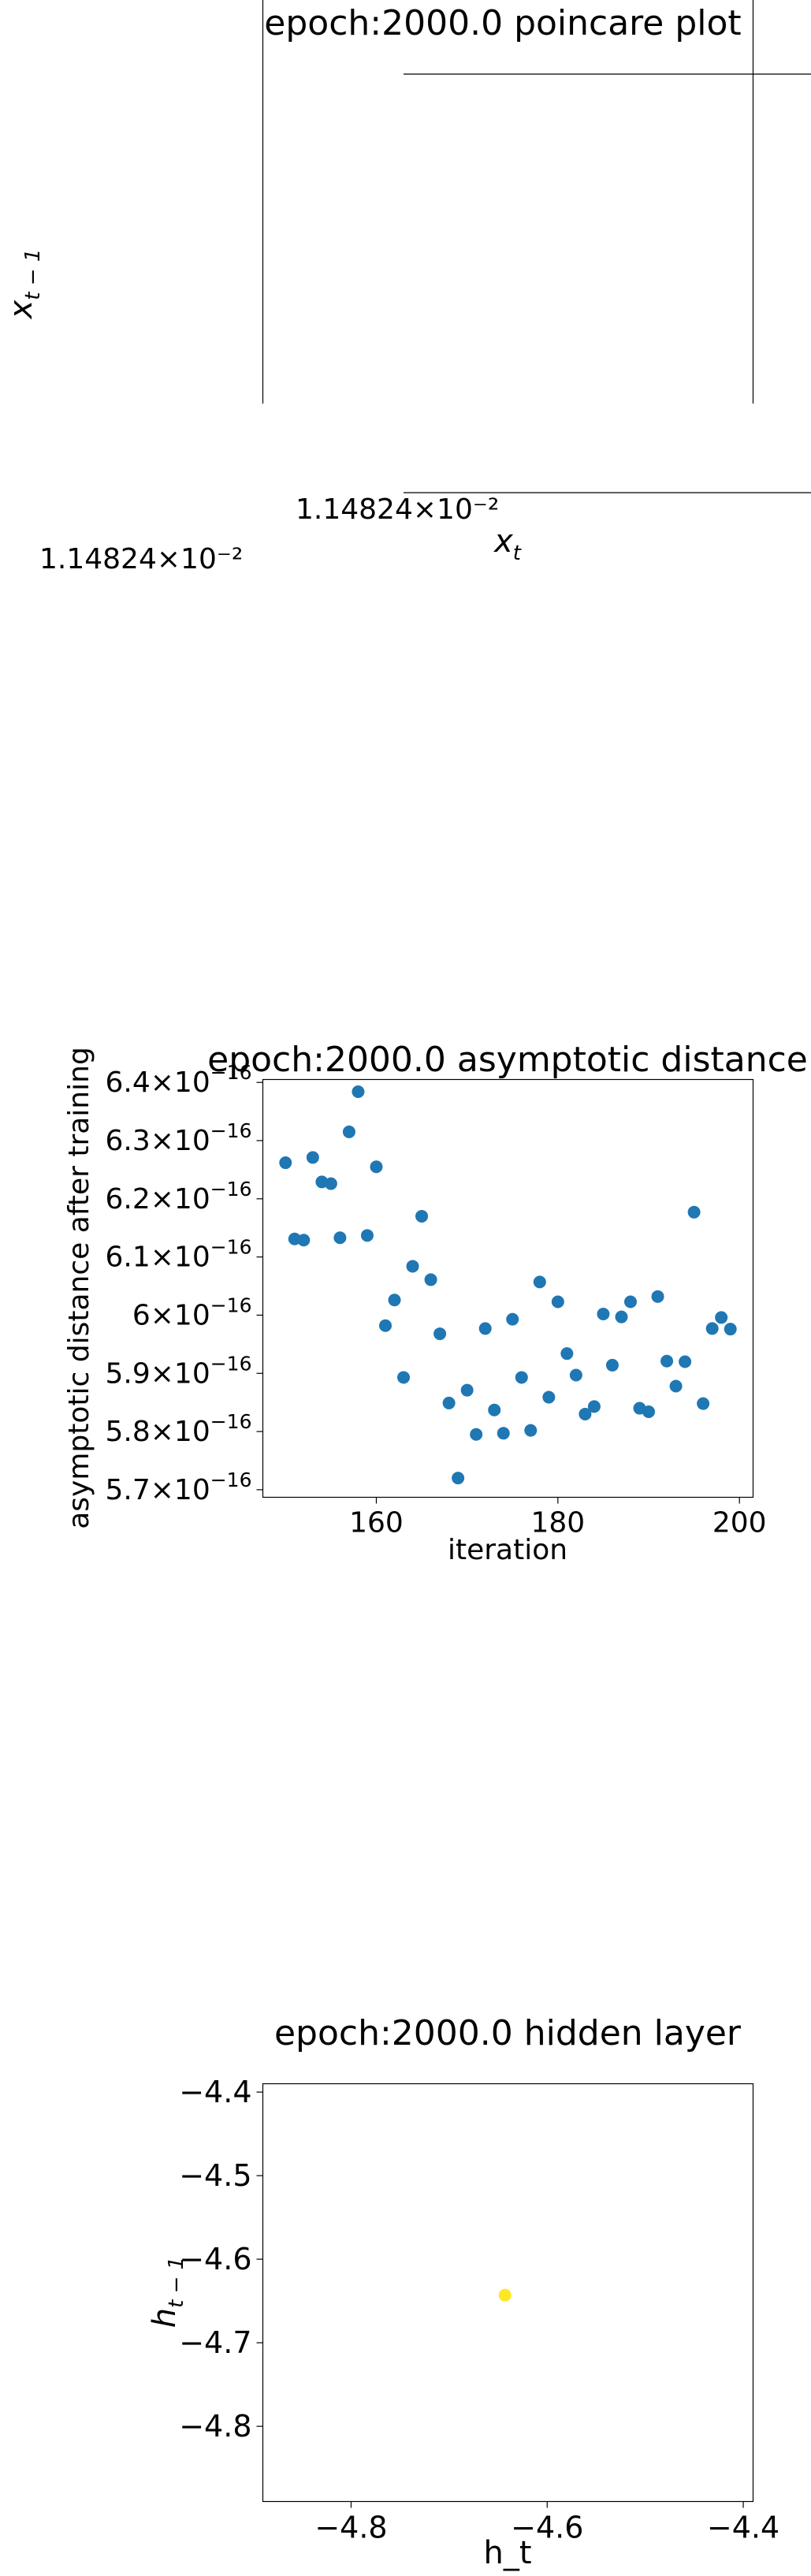 The image size is (811, 2576). I want to click on y-tick-label: 6×10⁻¹⁶, so click(192, 1312).